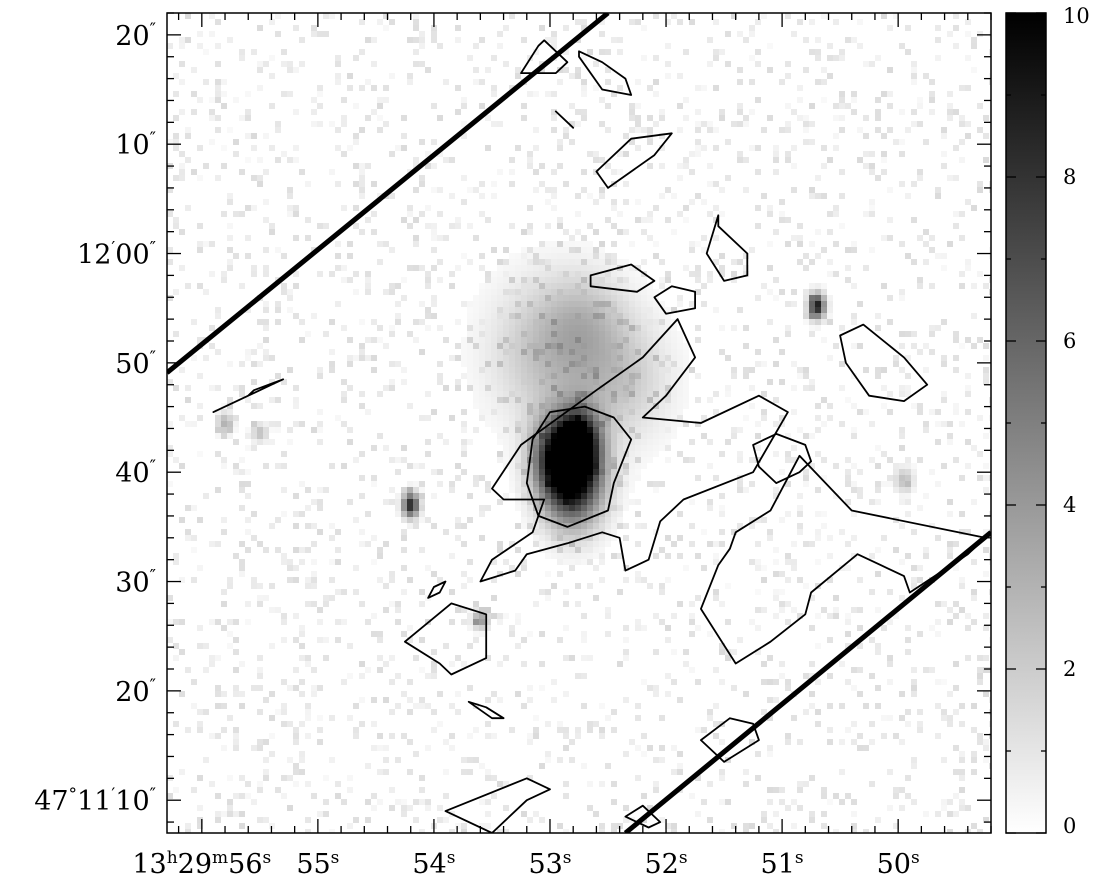  What do you see at coordinates (201, 864) in the screenshot?
I see `x-tick-label: 13h29m56s` at bounding box center [201, 864].